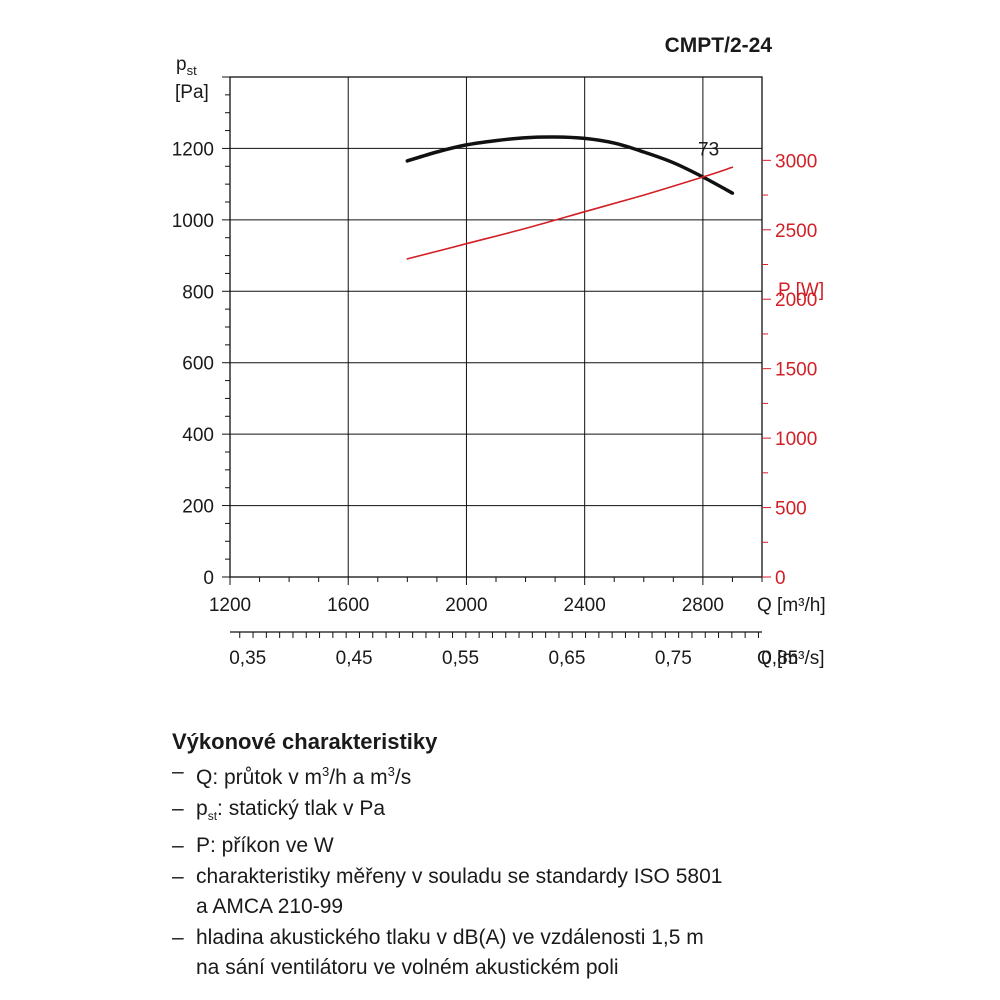 The width and height of the screenshot is (1000, 1000). What do you see at coordinates (796, 231) in the screenshot?
I see `y2-tick-label: 2500` at bounding box center [796, 231].